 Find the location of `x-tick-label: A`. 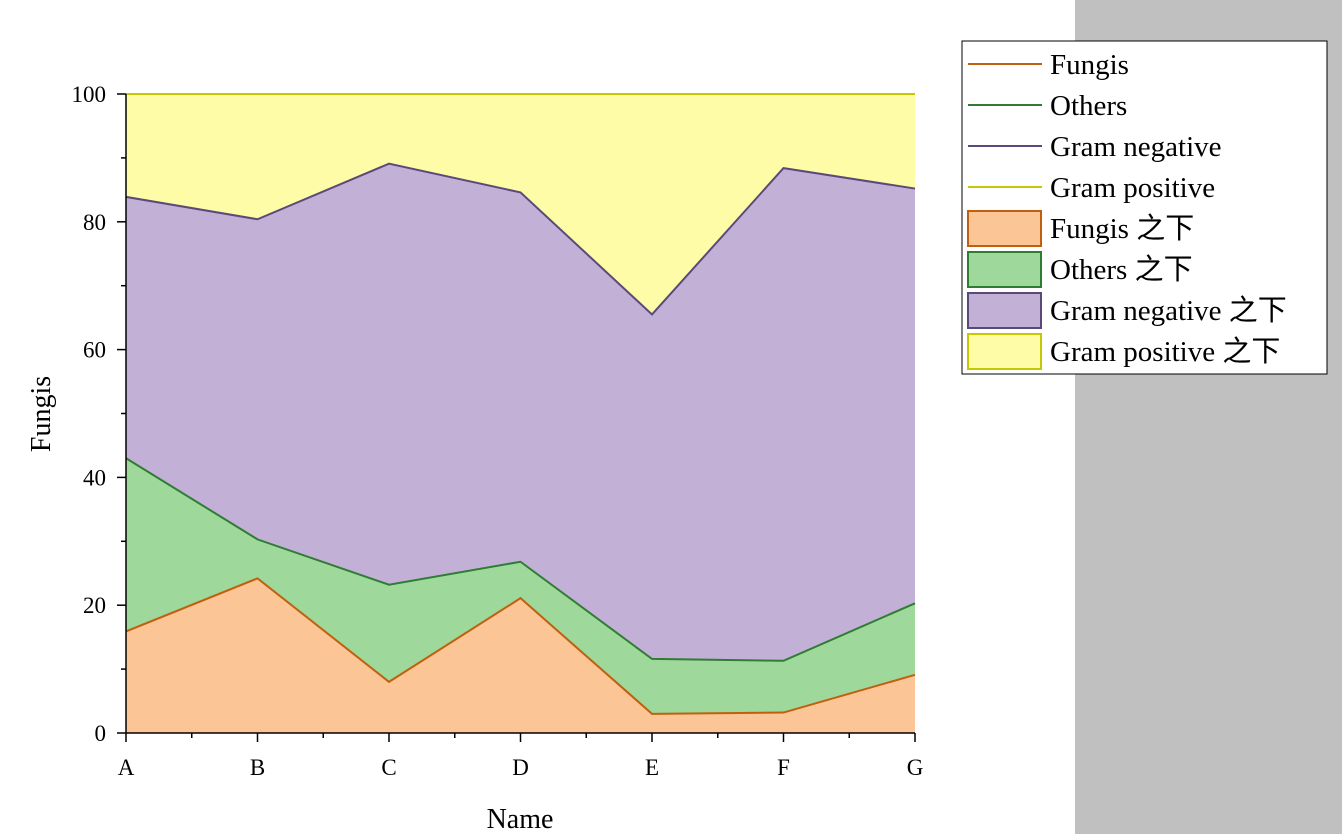

x-tick-label: A is located at coordinates (126, 767).